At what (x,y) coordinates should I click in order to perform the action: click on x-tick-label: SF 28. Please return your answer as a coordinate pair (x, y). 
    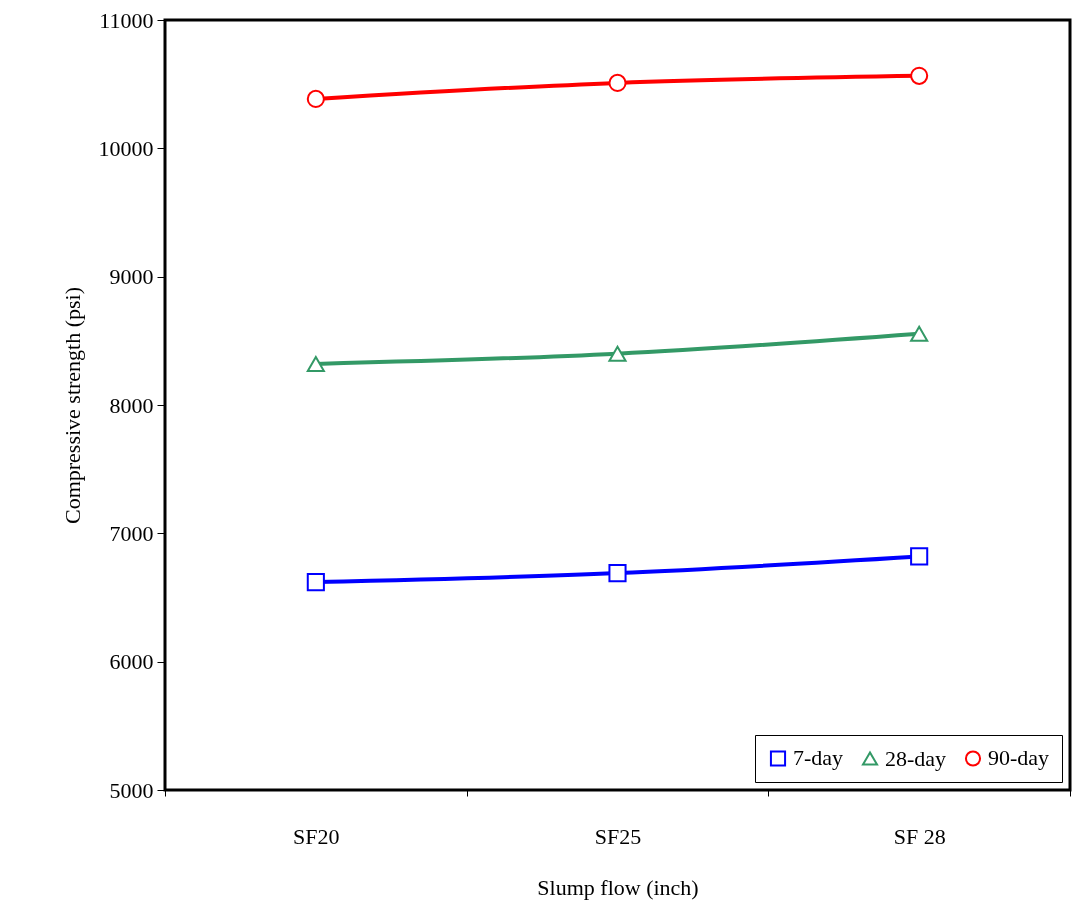
    Looking at the image, I should click on (919, 836).